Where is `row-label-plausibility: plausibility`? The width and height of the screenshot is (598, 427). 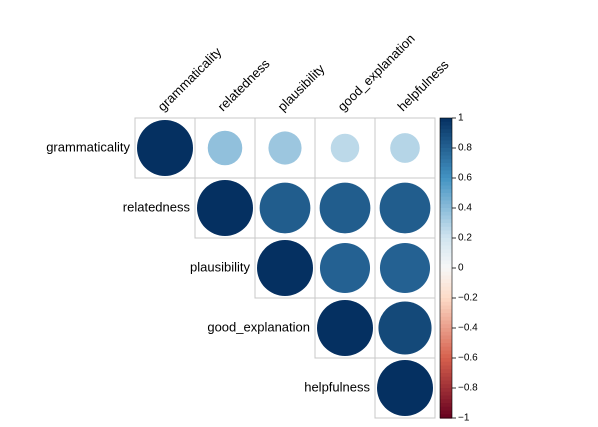
row-label-plausibility: plausibility is located at coordinates (220, 266).